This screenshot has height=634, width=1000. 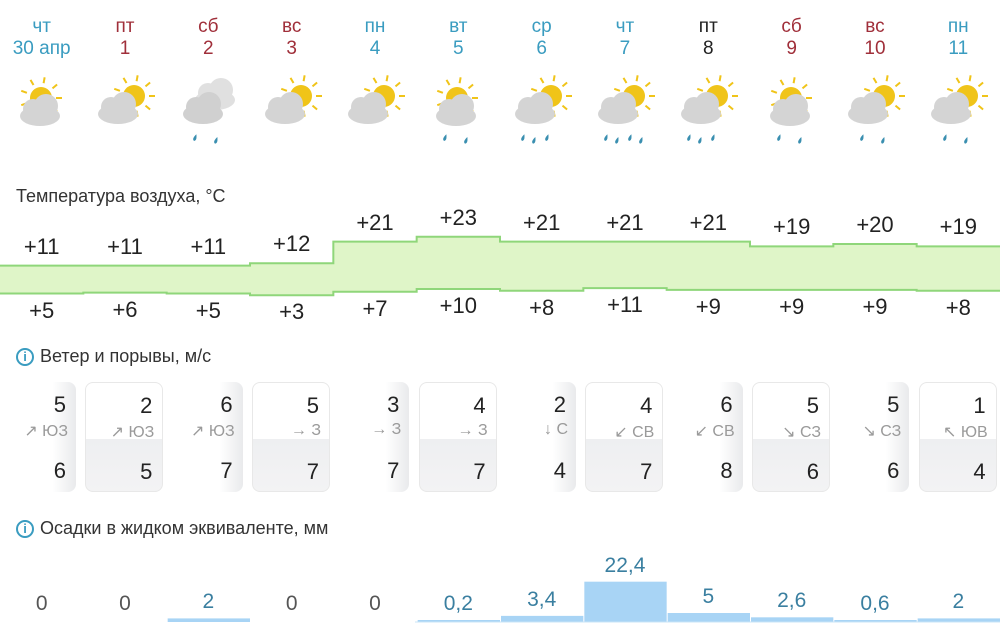 What do you see at coordinates (882, 431) in the screenshot?
I see `wind-direction: ↘ СЗ` at bounding box center [882, 431].